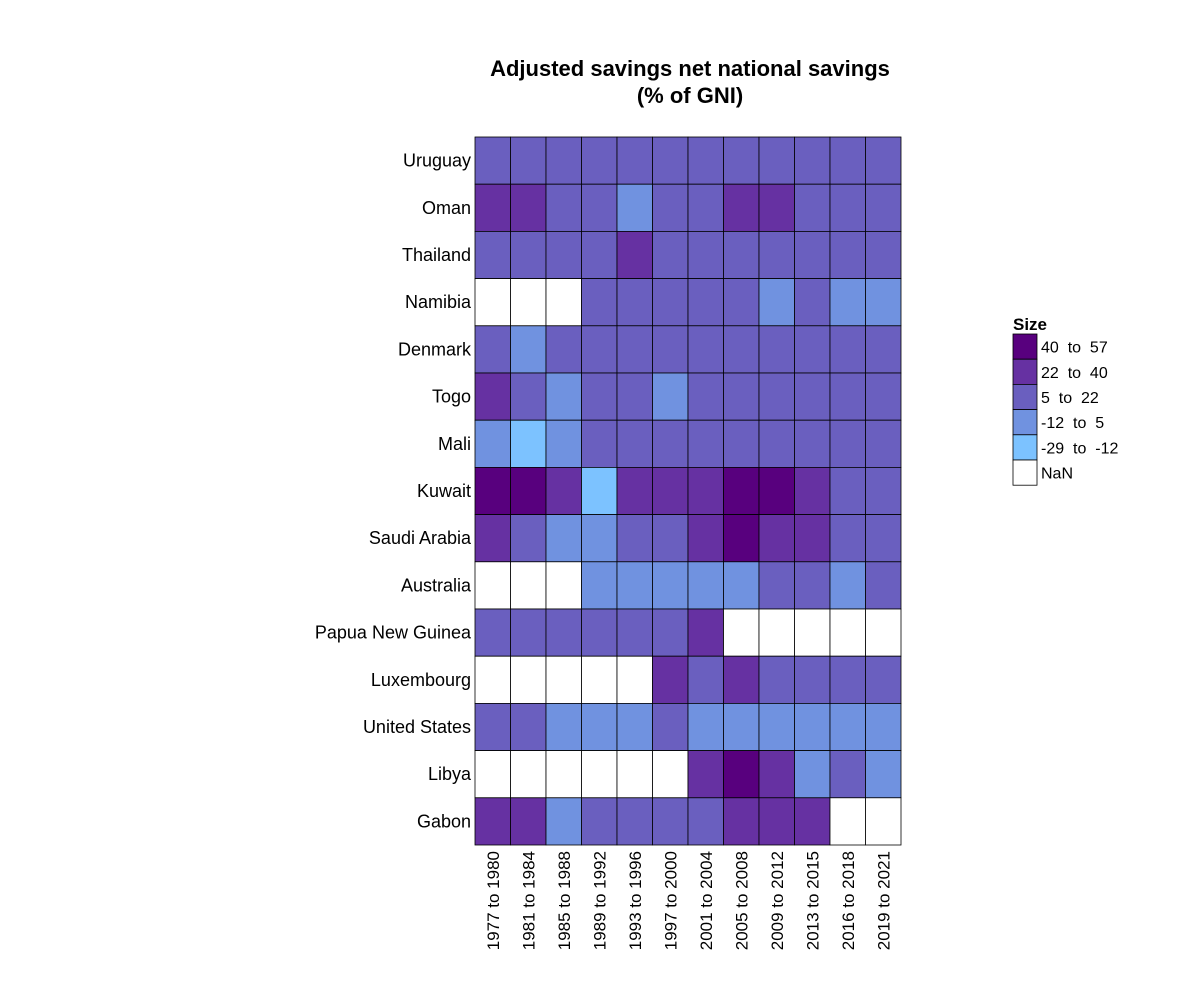  Describe the element at coordinates (493, 900) in the screenshot. I see `column-label: 1977 to 1980` at that location.